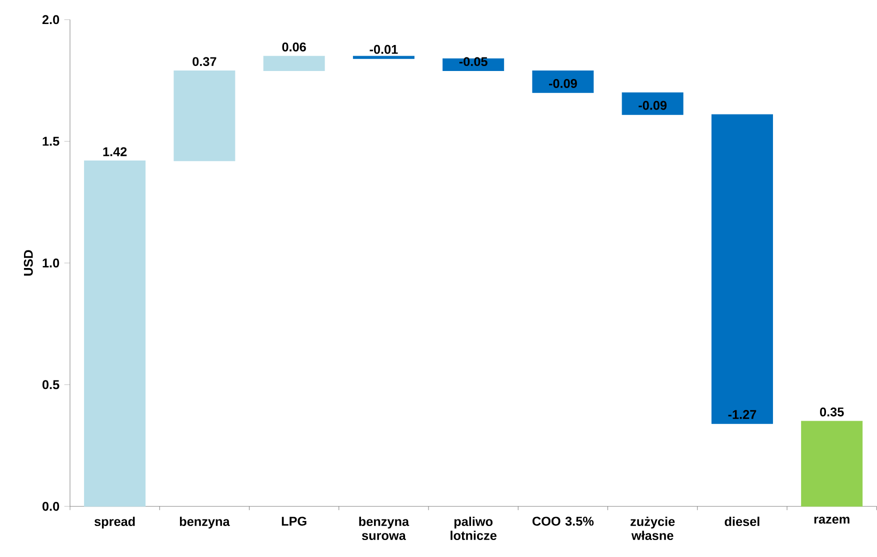  Describe the element at coordinates (384, 49) in the screenshot. I see `data-label: -0.01` at that location.